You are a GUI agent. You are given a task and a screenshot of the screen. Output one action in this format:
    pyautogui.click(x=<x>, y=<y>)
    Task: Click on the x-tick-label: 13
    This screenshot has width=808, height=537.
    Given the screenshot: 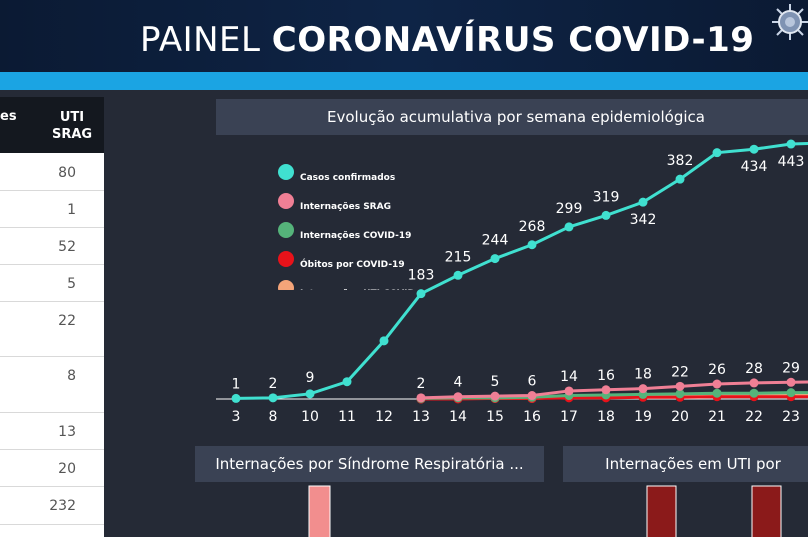 What is the action you would take?
    pyautogui.click(x=421, y=417)
    